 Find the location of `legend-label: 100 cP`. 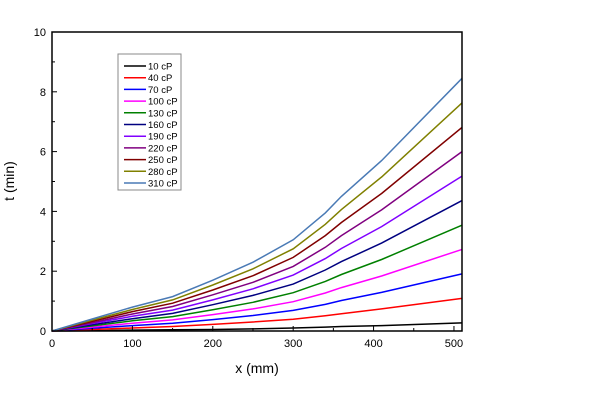

legend-label: 100 cP is located at coordinates (163, 102).